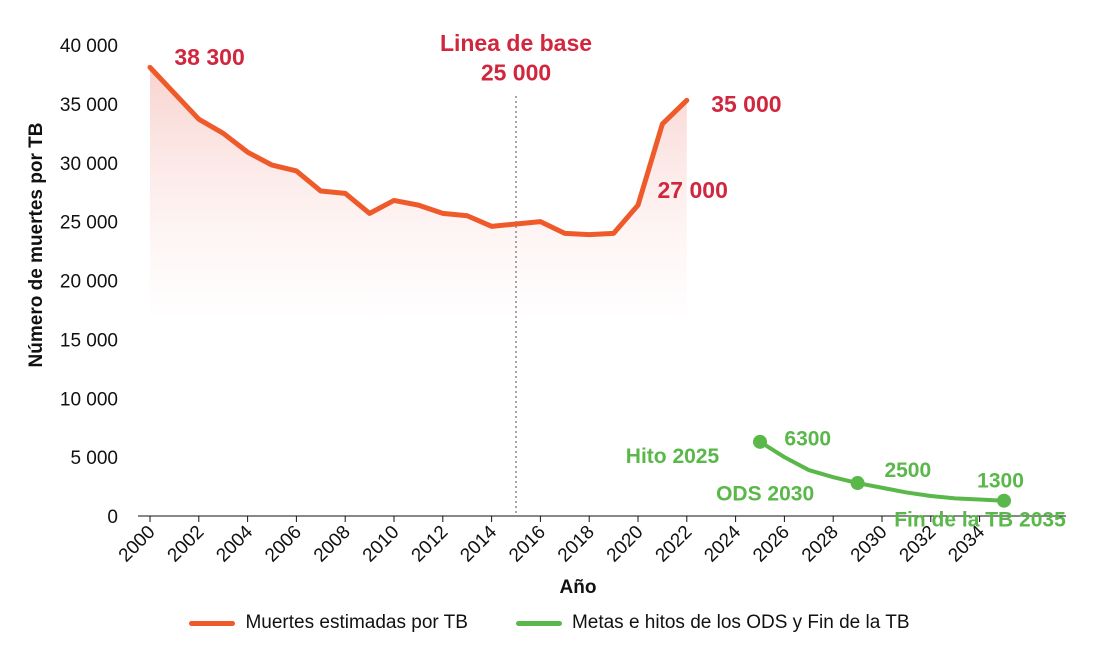 The height and width of the screenshot is (651, 1099). What do you see at coordinates (673, 456) in the screenshot?
I see `annotation-label: Hito 2025` at bounding box center [673, 456].